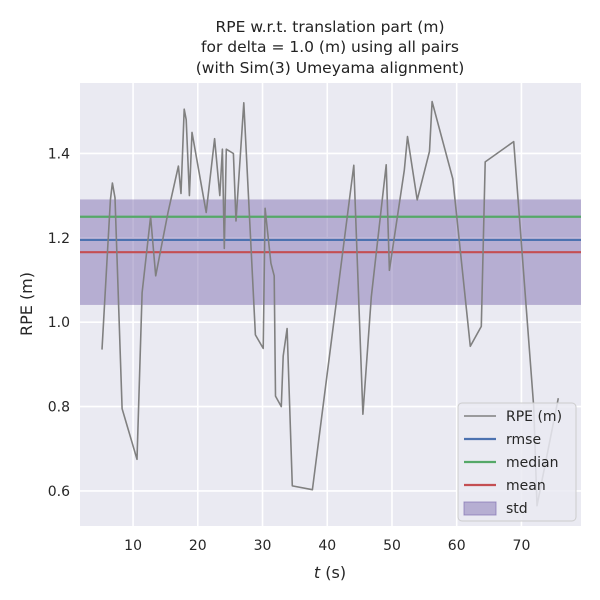 This screenshot has height=600, width=600. Describe the element at coordinates (392, 546) in the screenshot. I see `x-tick-label: 50` at that location.